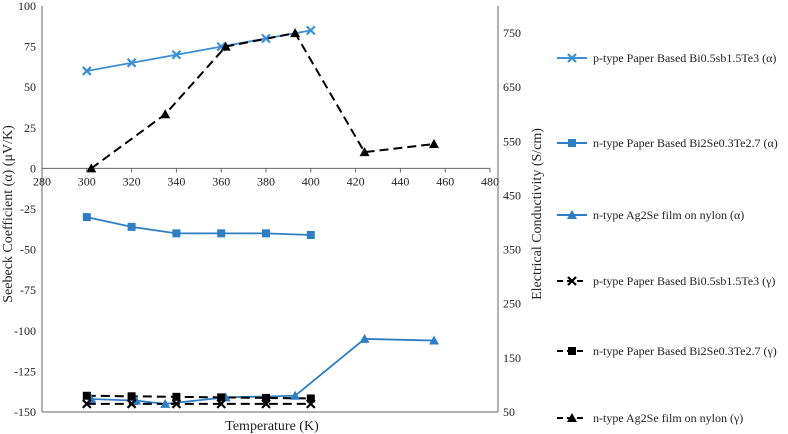 This screenshot has height=434, width=788. Describe the element at coordinates (445, 181) in the screenshot. I see `x-tick-label: 460` at that location.